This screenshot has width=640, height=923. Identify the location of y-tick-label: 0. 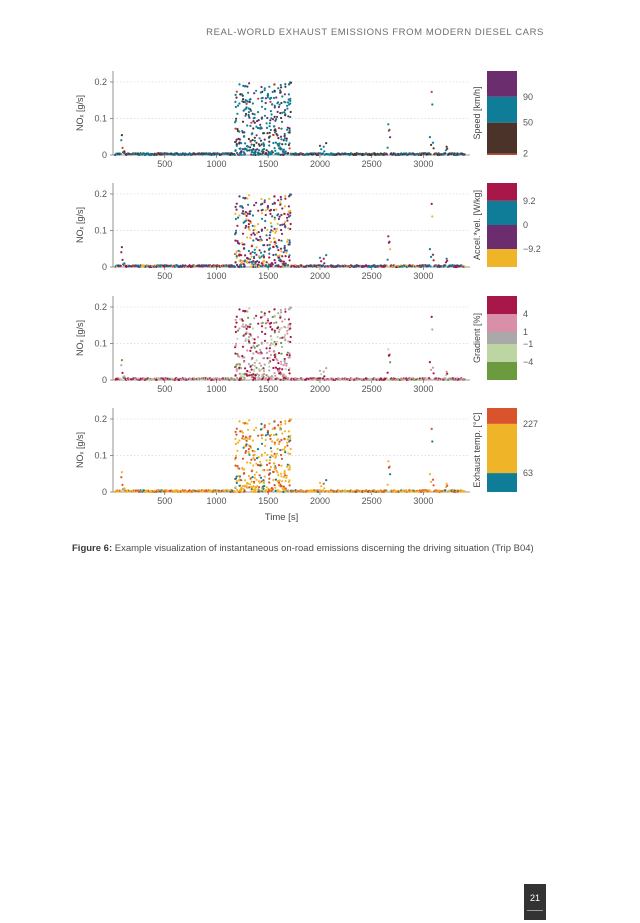
(104, 380).